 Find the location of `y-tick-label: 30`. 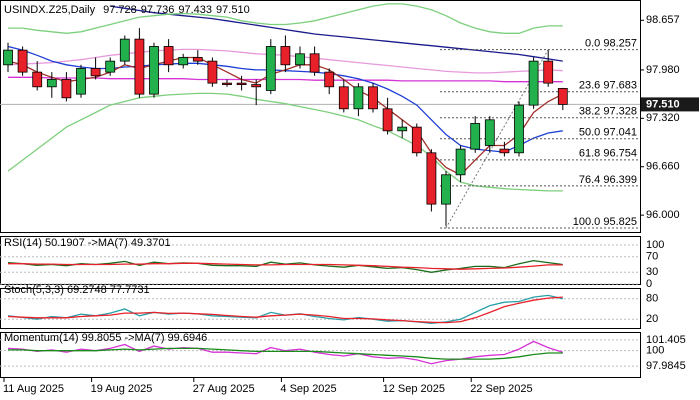

y-tick-label: 30 is located at coordinates (652, 272).